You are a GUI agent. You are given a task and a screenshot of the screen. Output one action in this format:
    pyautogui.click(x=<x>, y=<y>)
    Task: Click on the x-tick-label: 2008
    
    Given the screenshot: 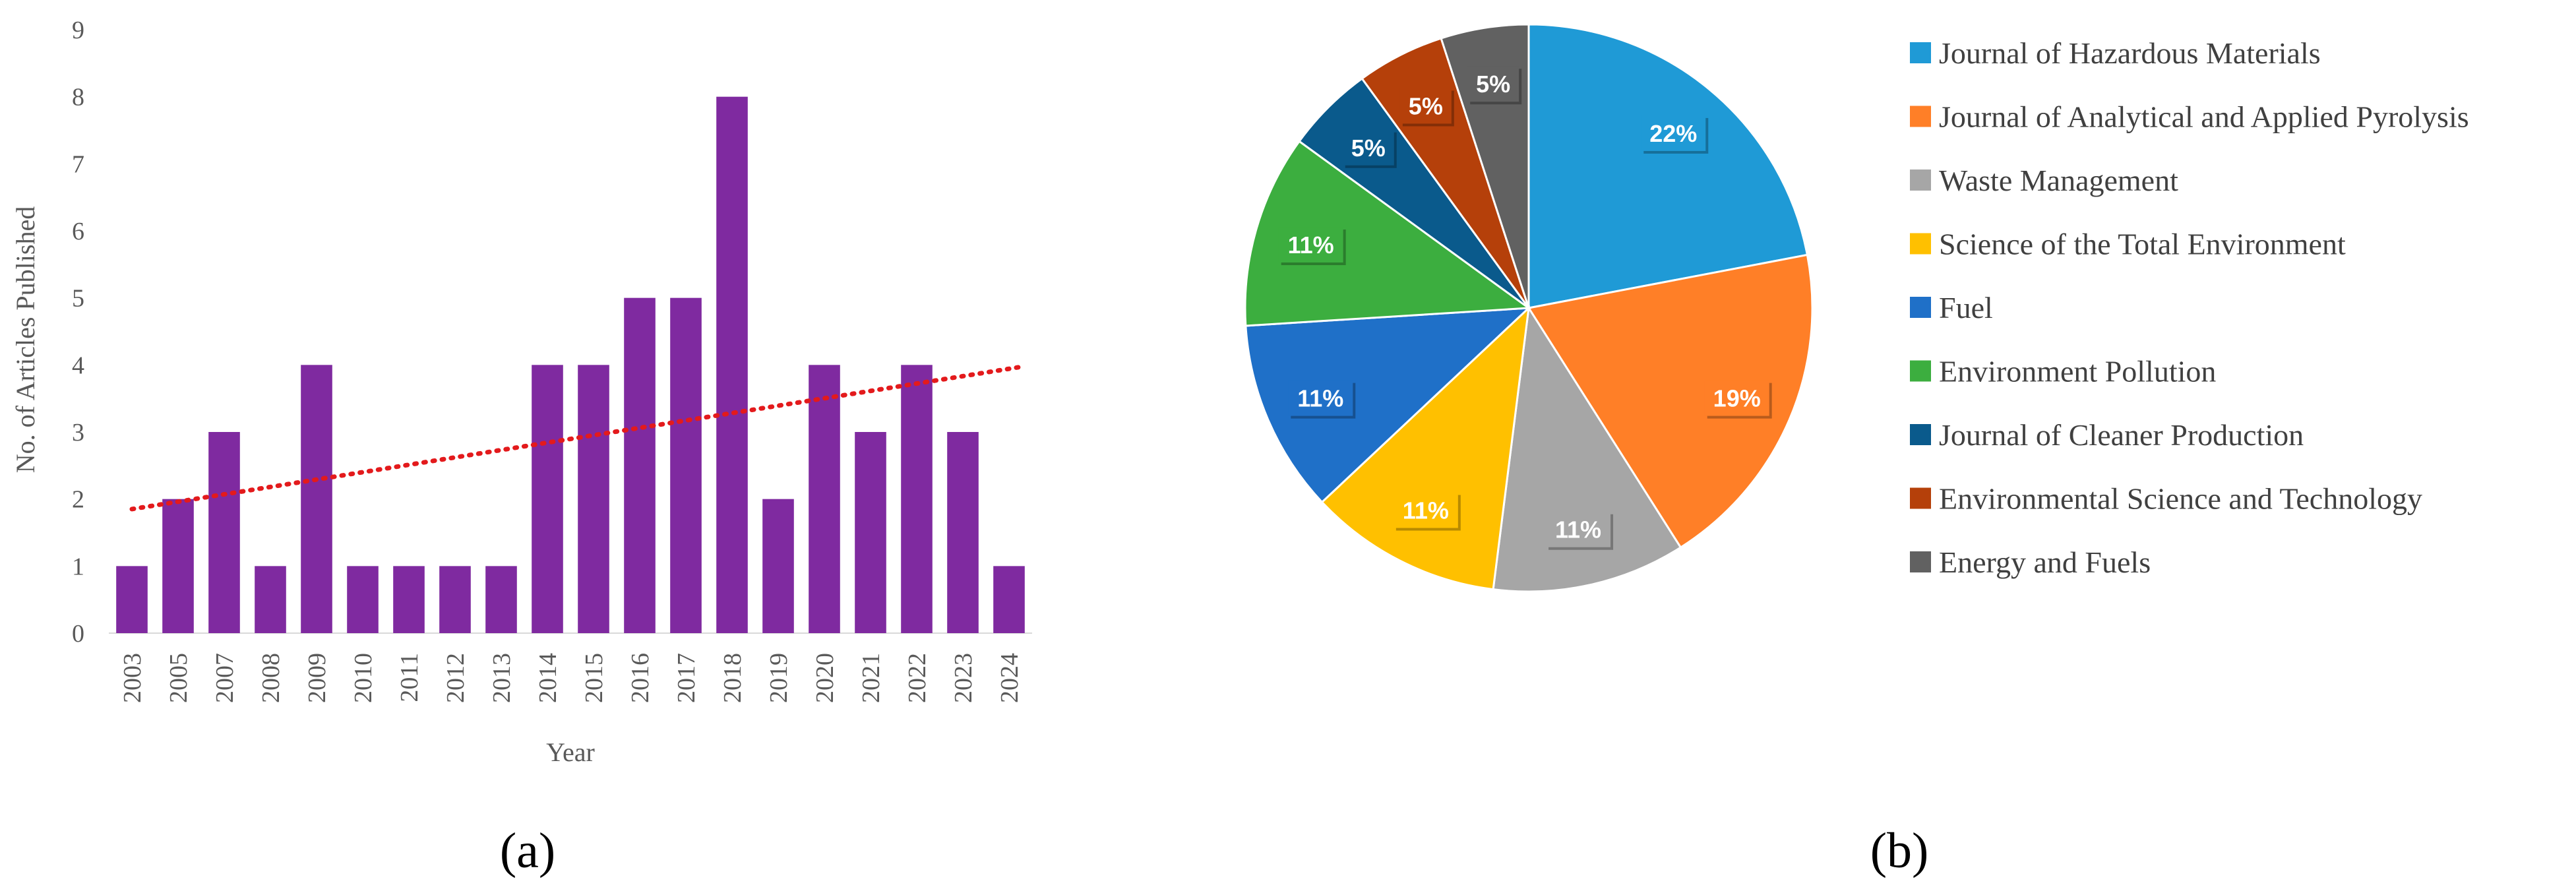 What is the action you would take?
    pyautogui.click(x=271, y=678)
    